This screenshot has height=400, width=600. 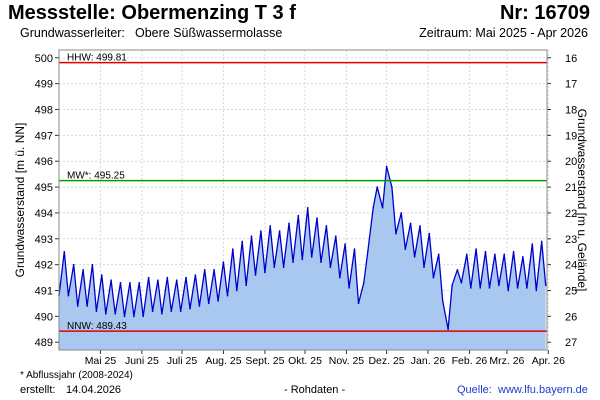 I want to click on y-tick-label: 499, so click(x=44, y=85).